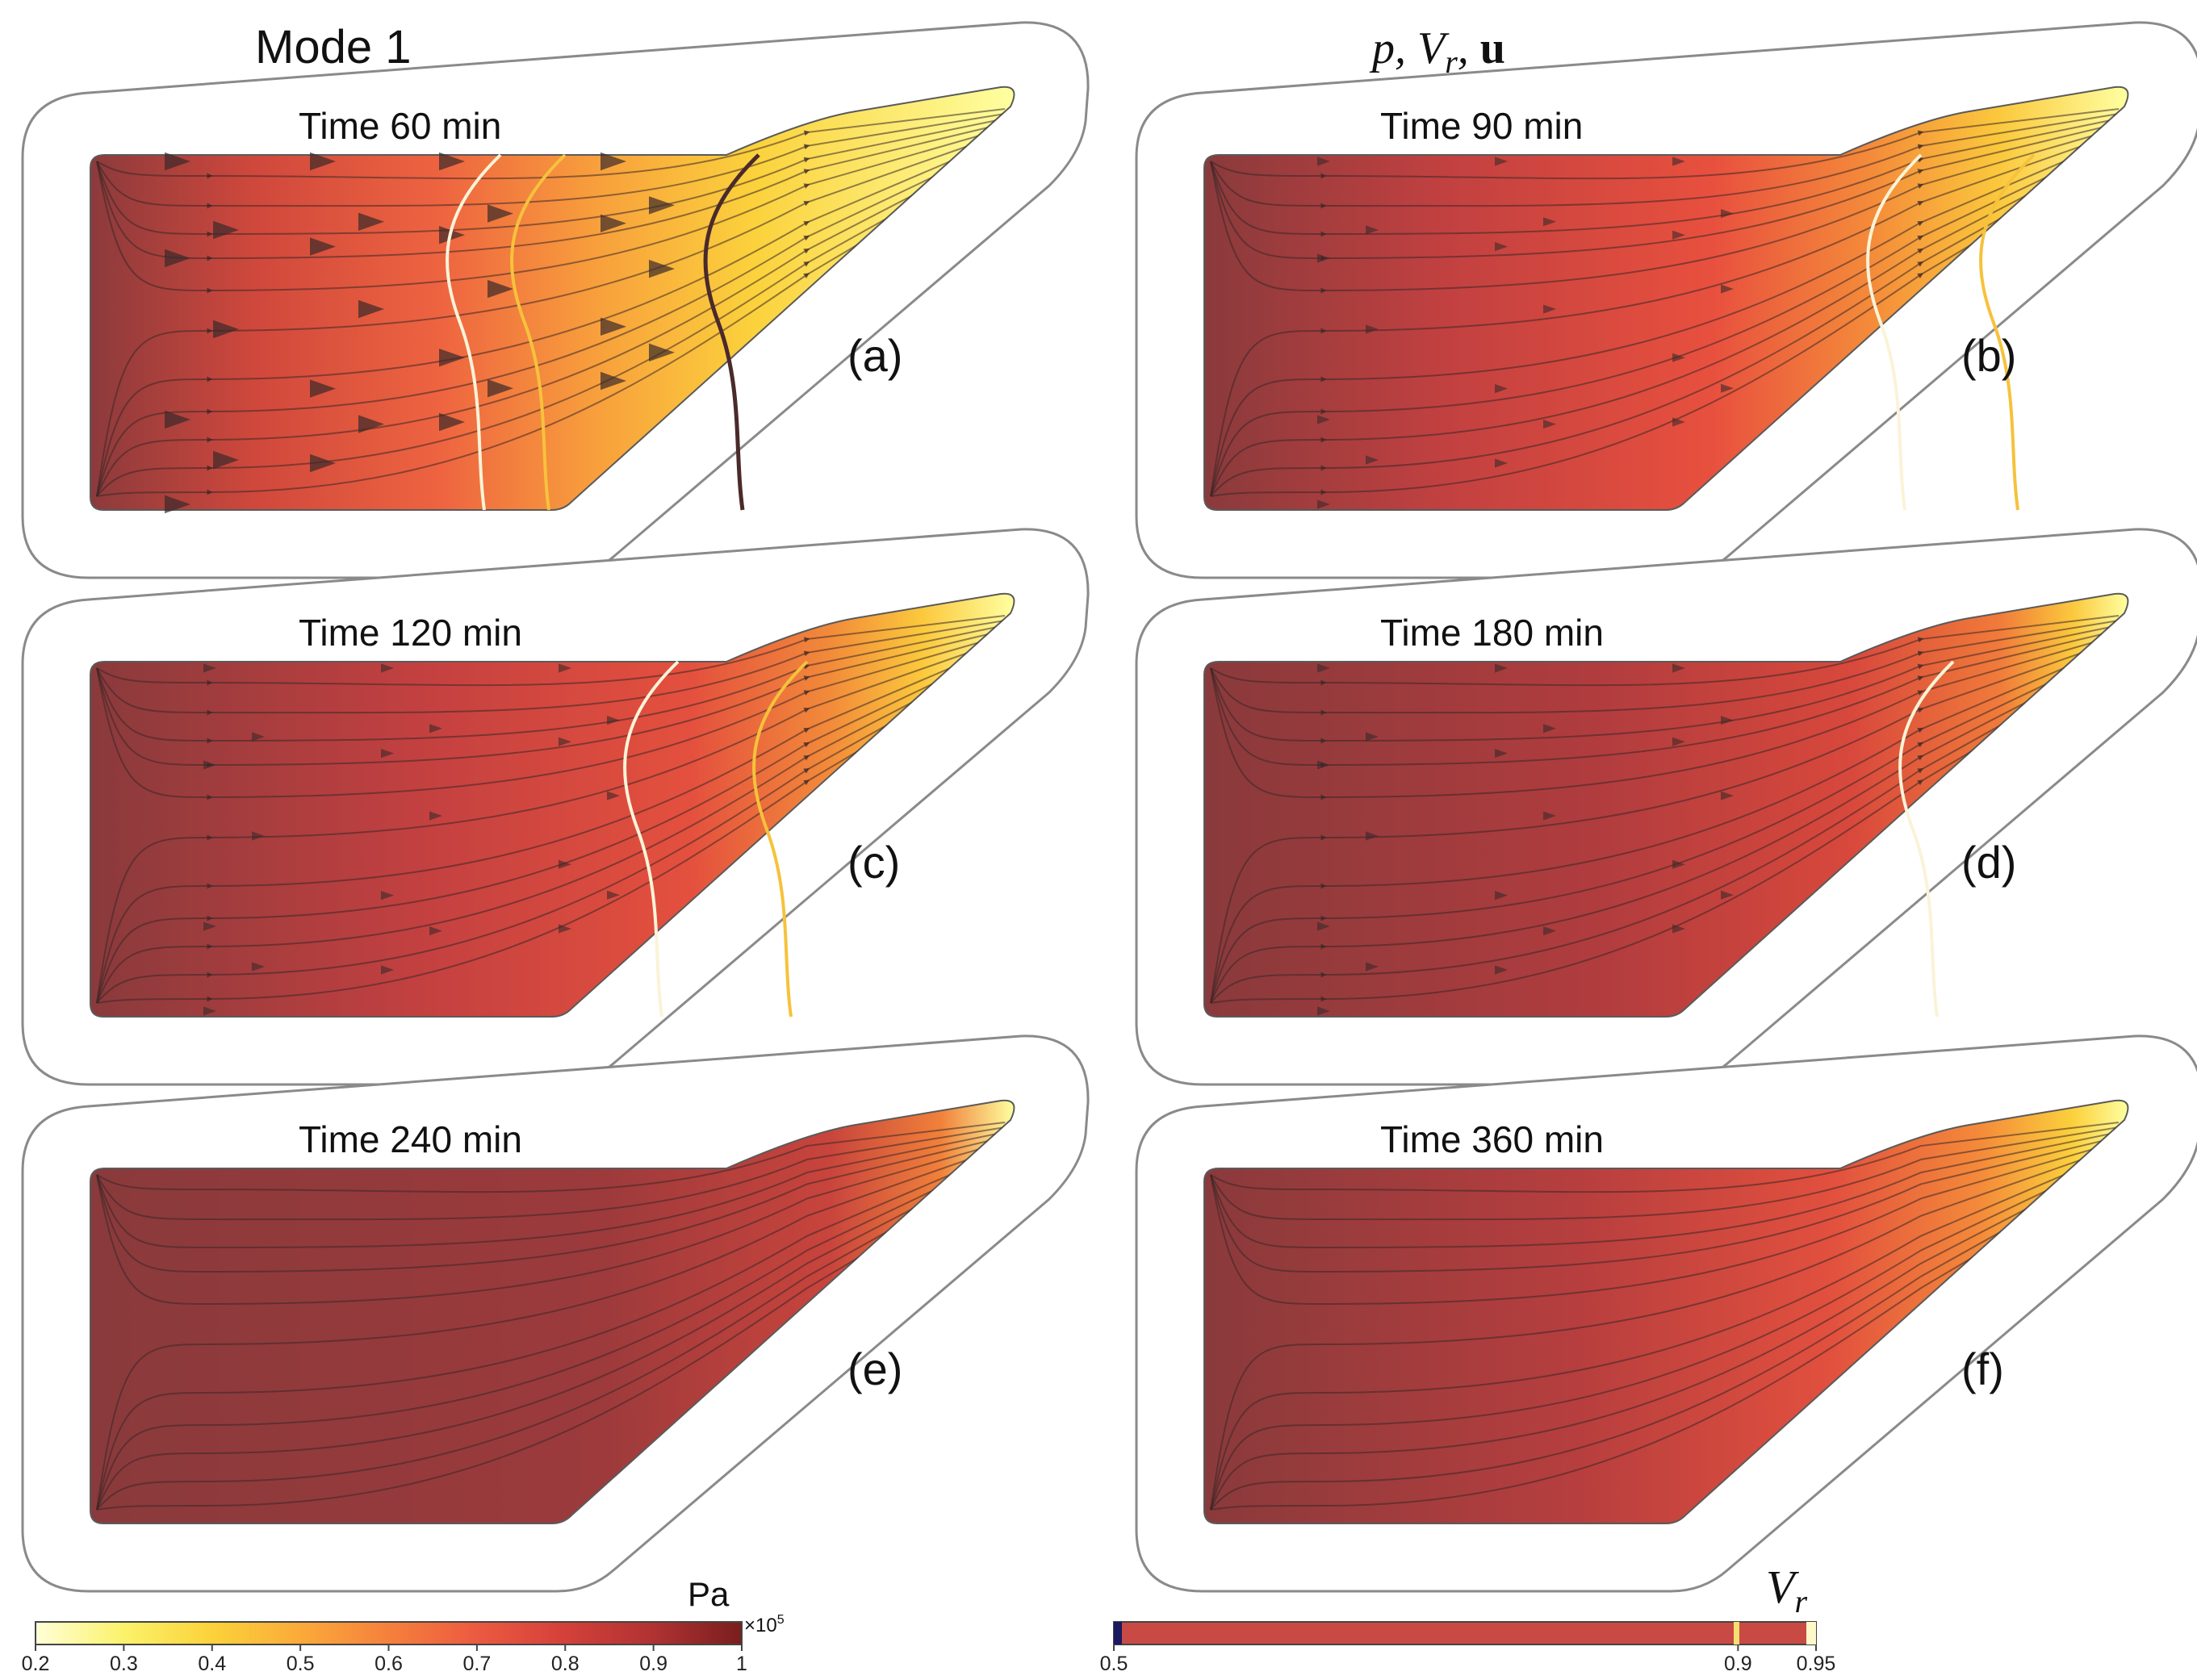 The height and width of the screenshot is (1680, 2197). Describe the element at coordinates (476, 1664) in the screenshot. I see `pressure-tick-label: 0.7` at that location.